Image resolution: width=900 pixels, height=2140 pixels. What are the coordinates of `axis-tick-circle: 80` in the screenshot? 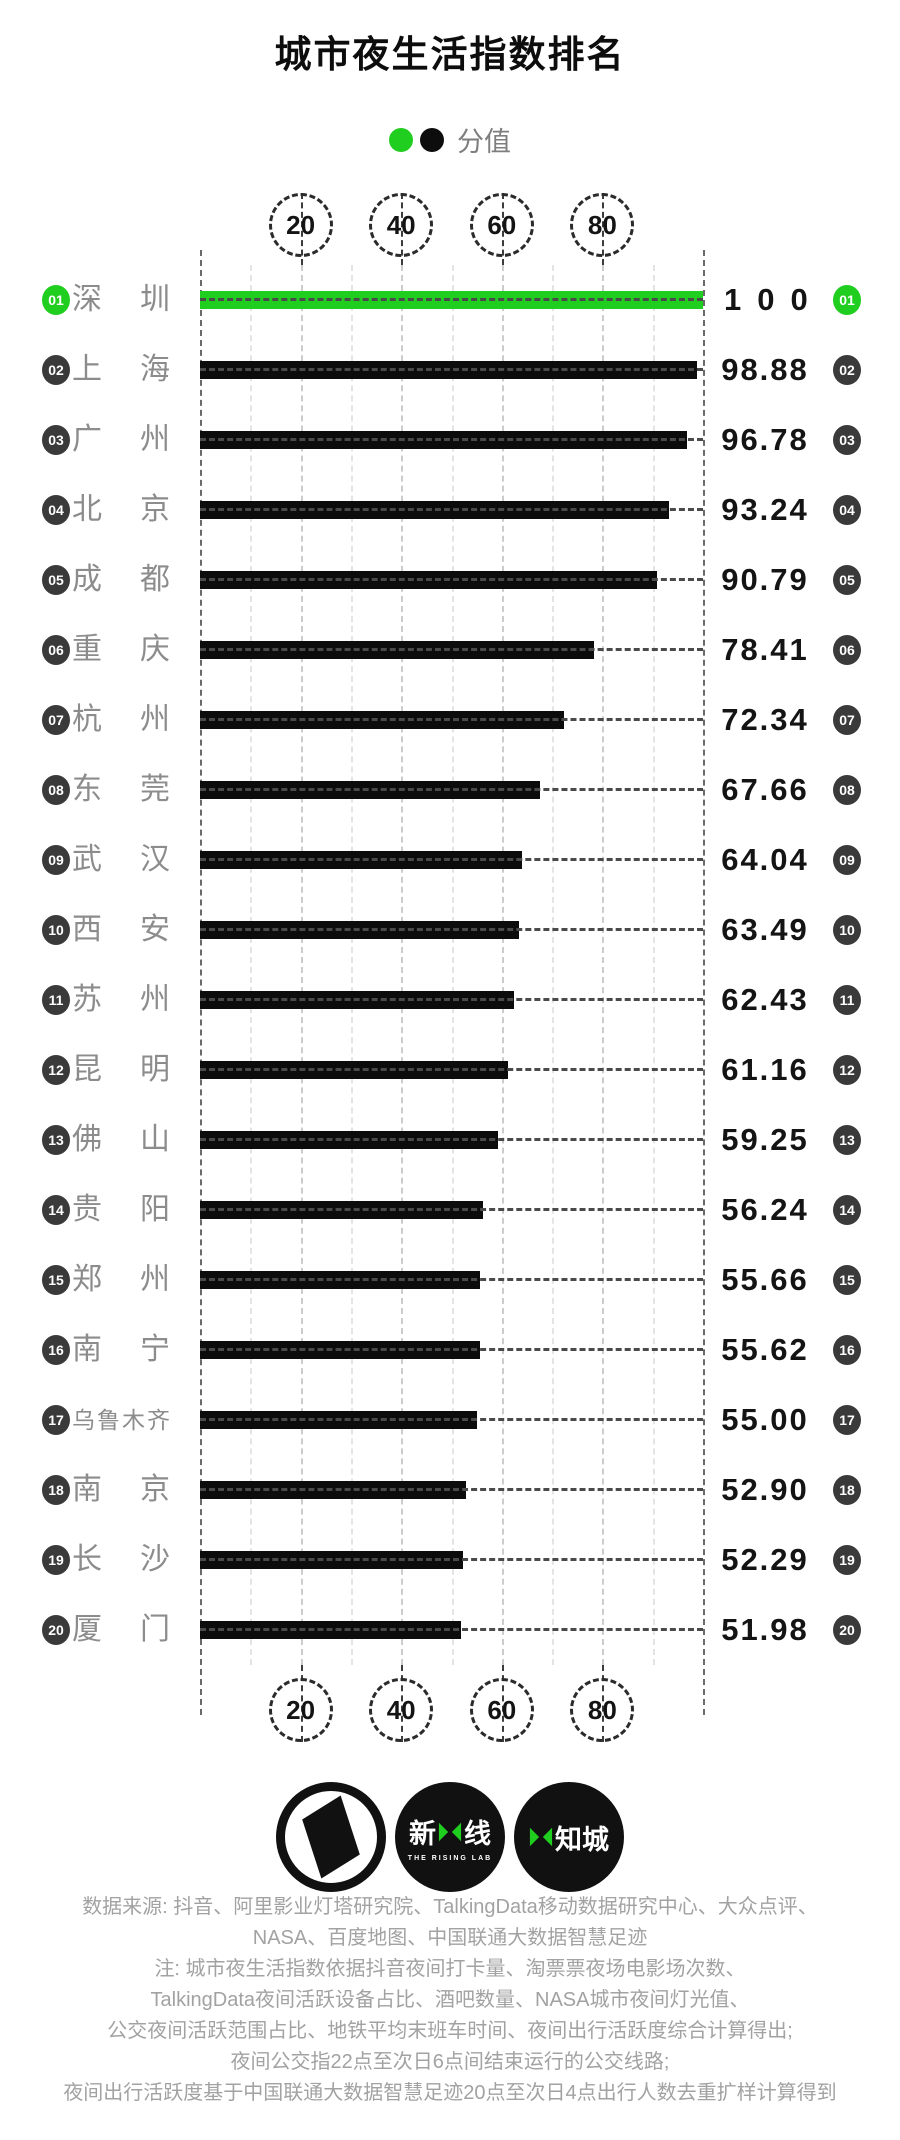 It's located at (602, 1710).